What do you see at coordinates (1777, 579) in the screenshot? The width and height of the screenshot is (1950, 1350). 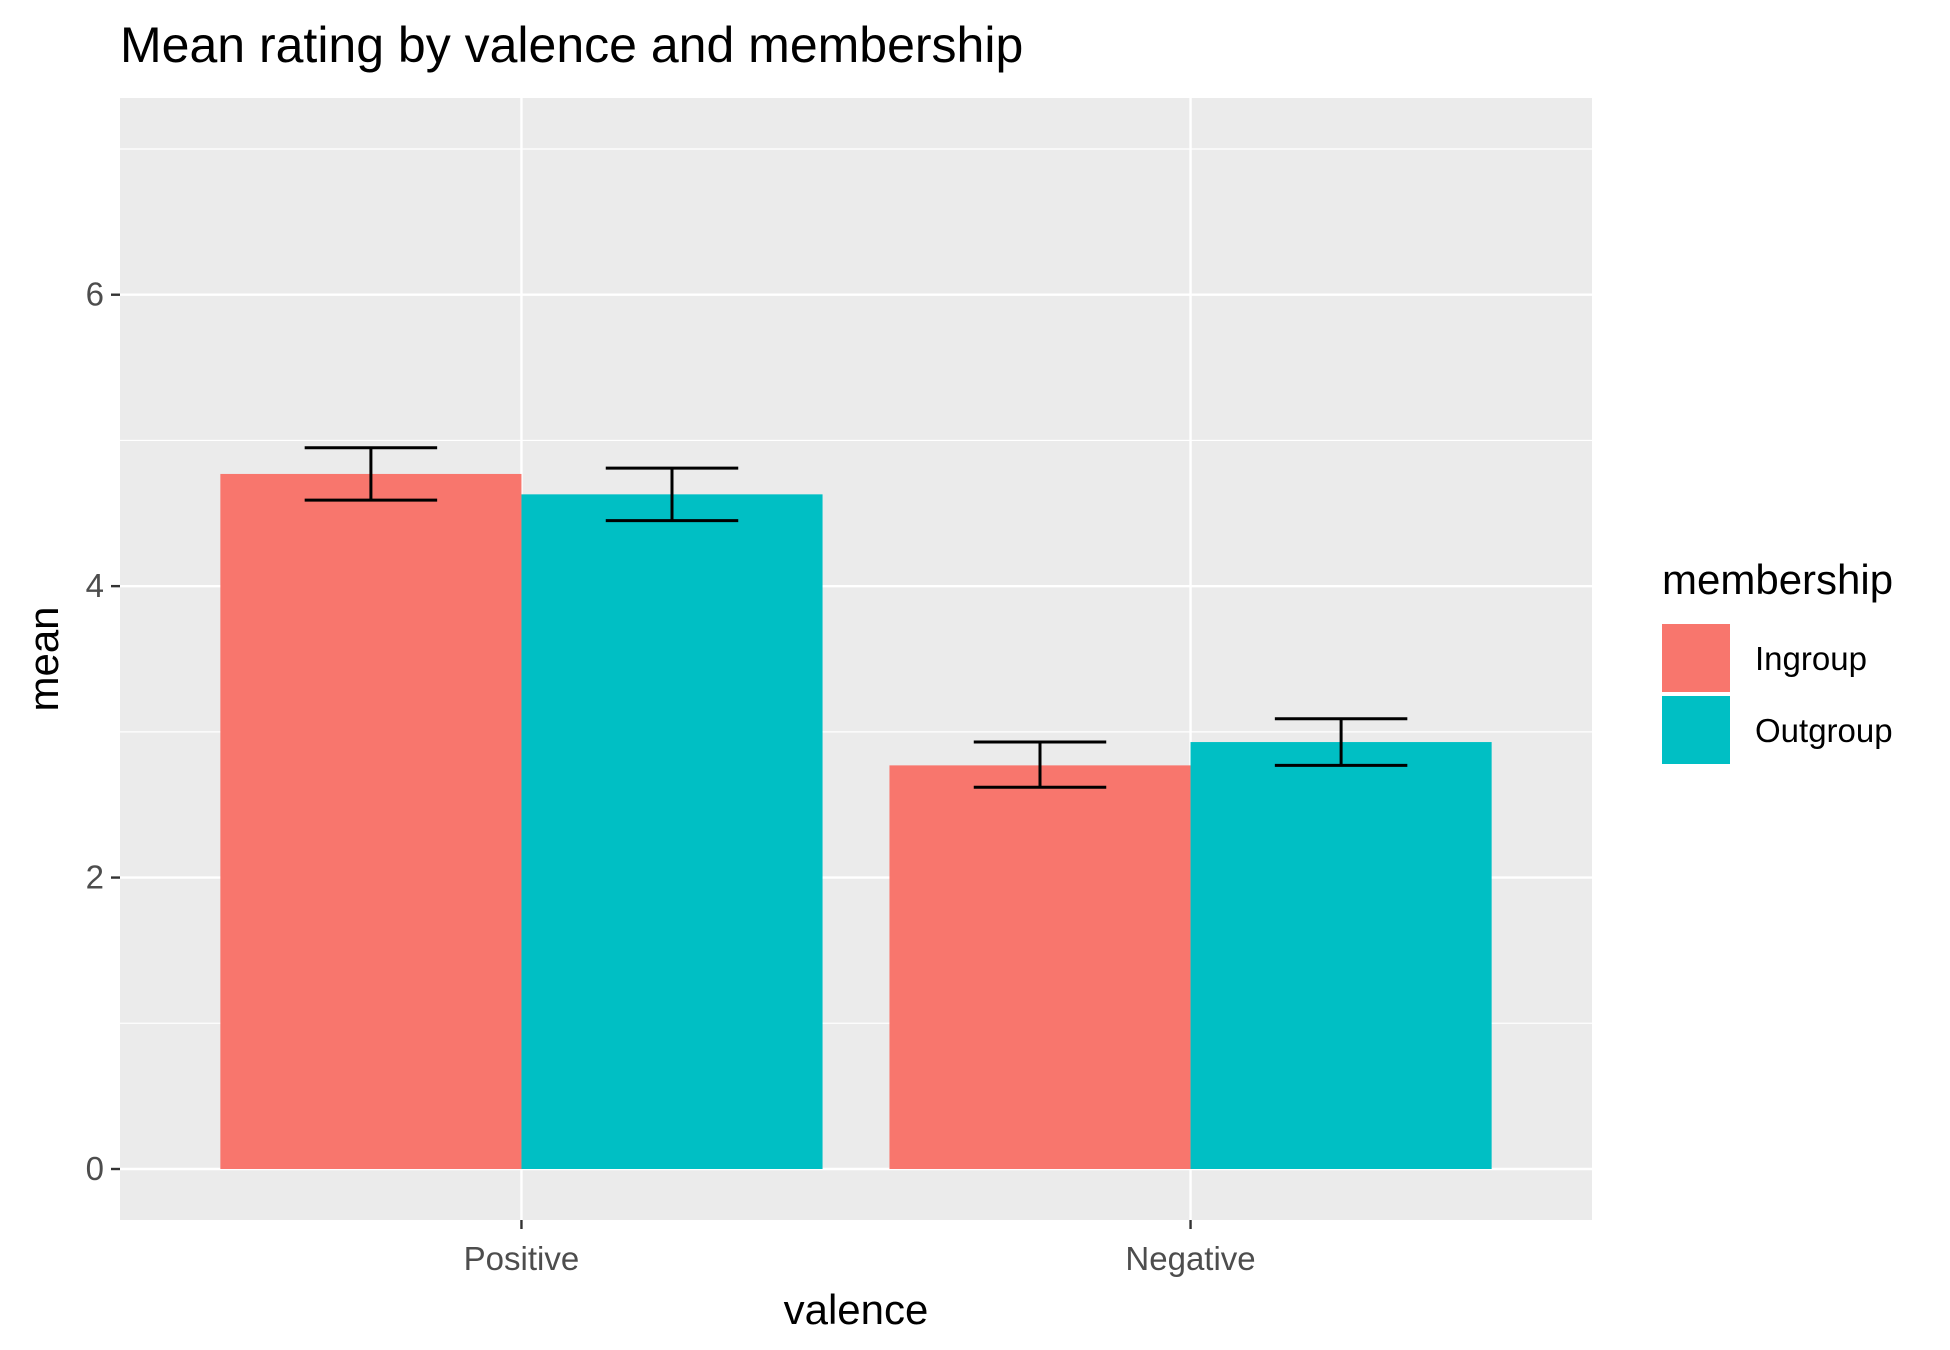 I see `legend-title: membership` at bounding box center [1777, 579].